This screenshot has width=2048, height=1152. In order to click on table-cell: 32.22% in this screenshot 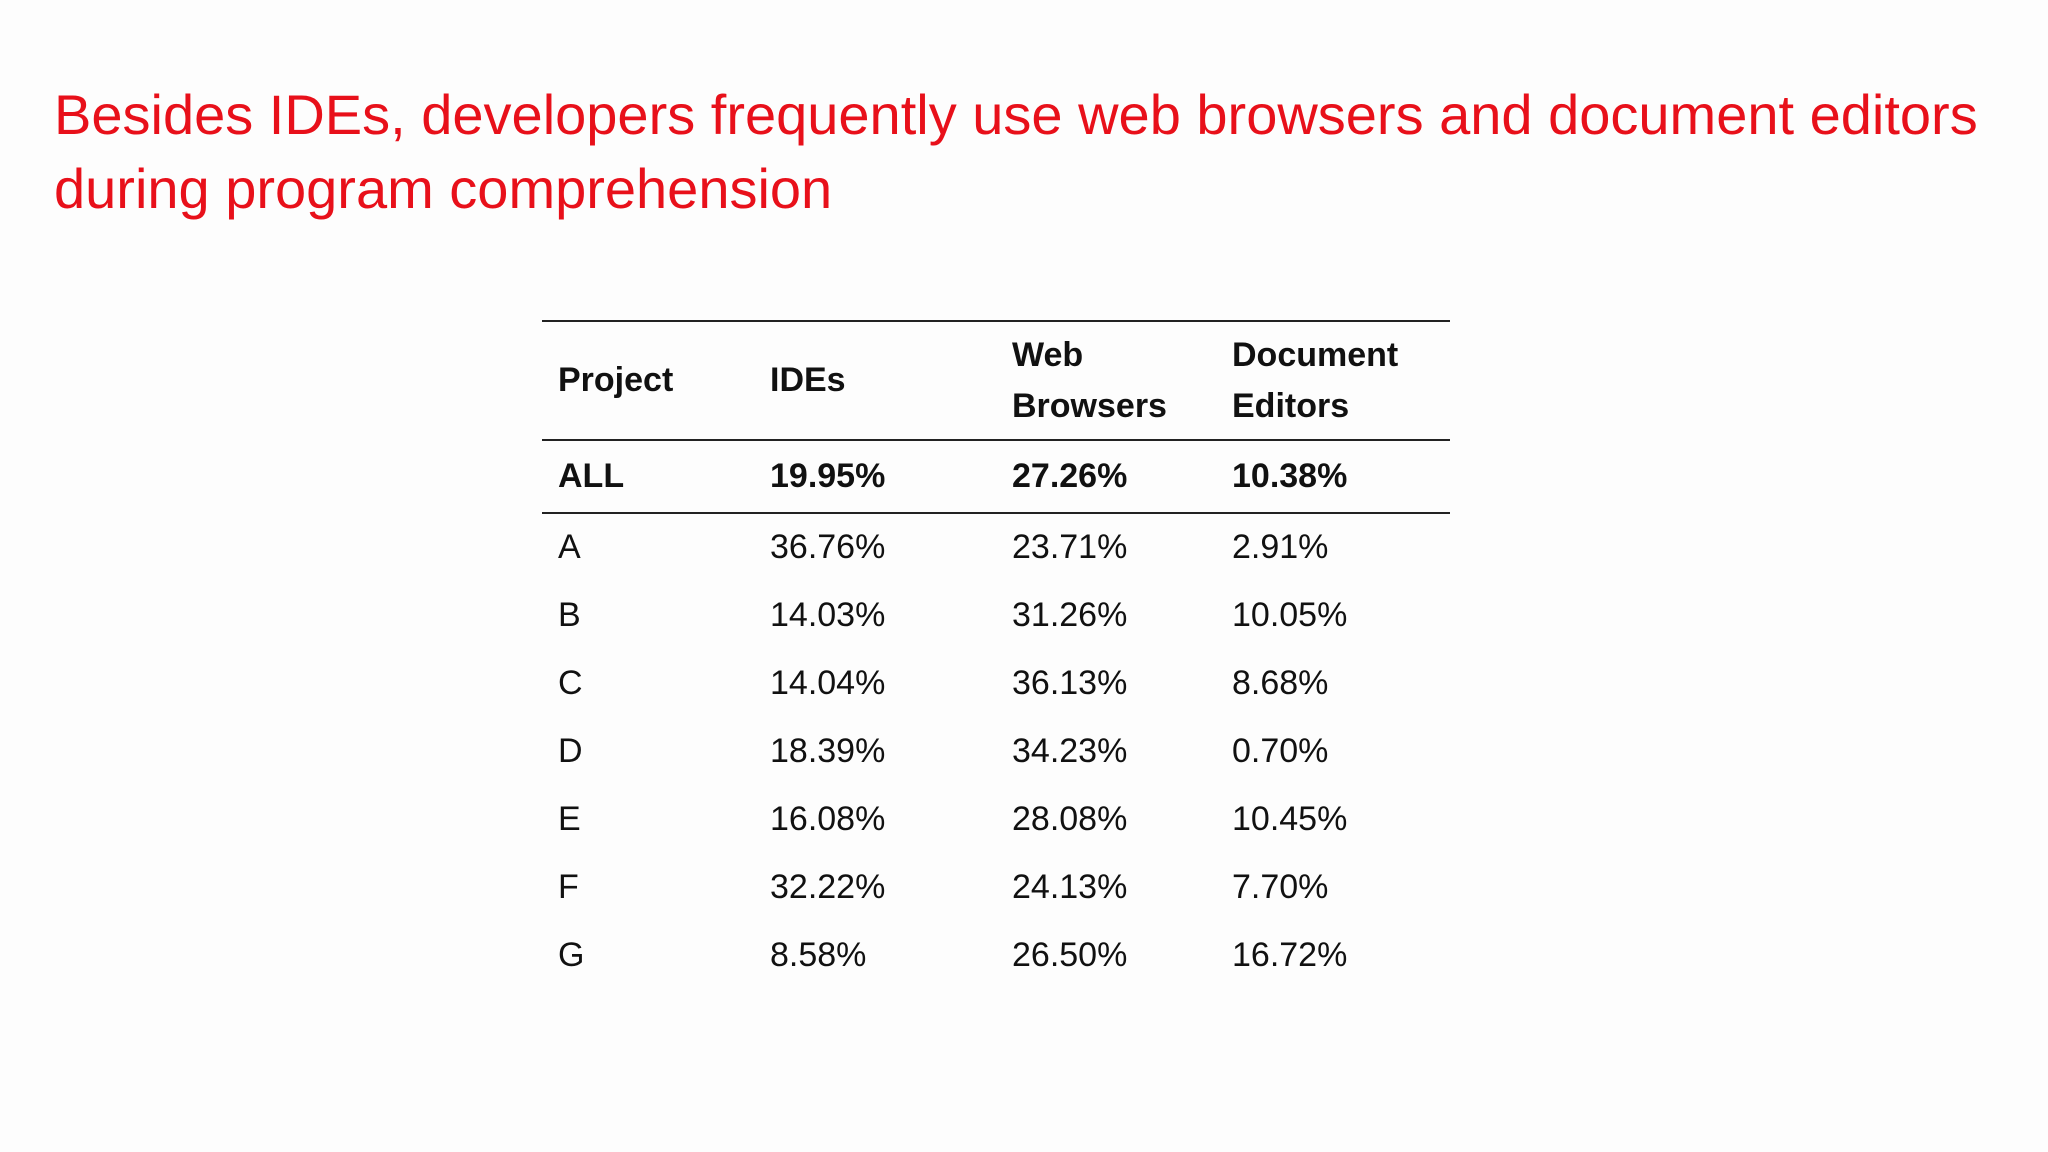, I will do `click(828, 886)`.